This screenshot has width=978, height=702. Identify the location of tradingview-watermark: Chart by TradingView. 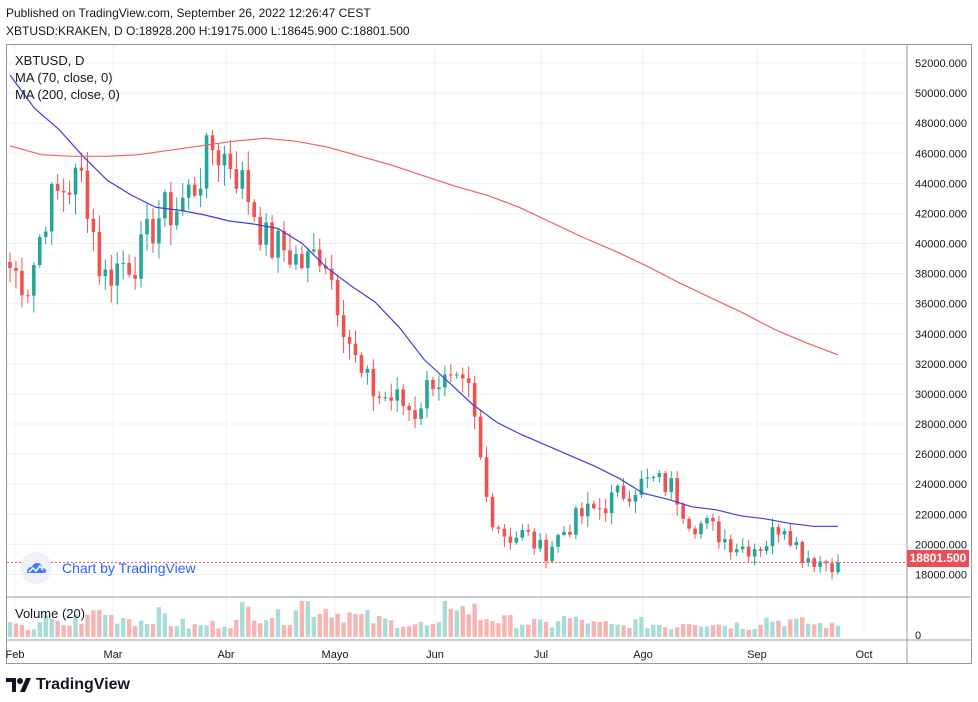
(108, 568).